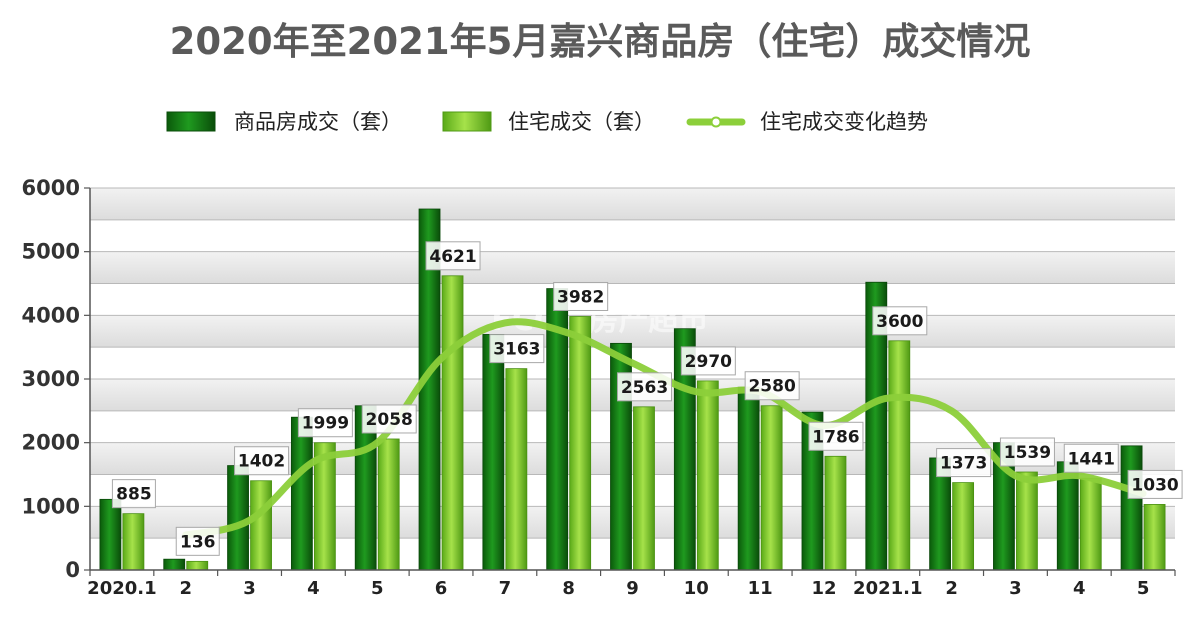  Describe the element at coordinates (191, 121) in the screenshot. I see `legend-swatch-commercial` at that location.